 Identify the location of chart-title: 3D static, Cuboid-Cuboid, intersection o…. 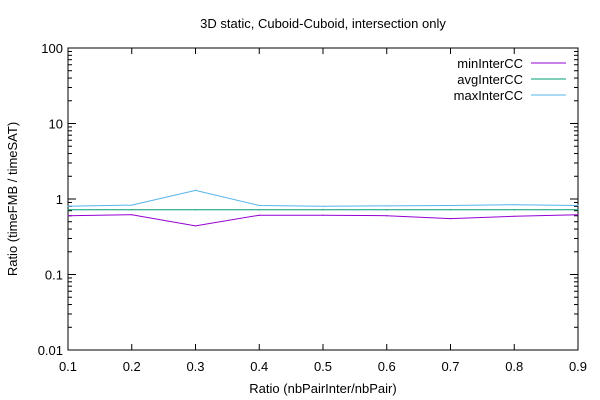
(323, 23).